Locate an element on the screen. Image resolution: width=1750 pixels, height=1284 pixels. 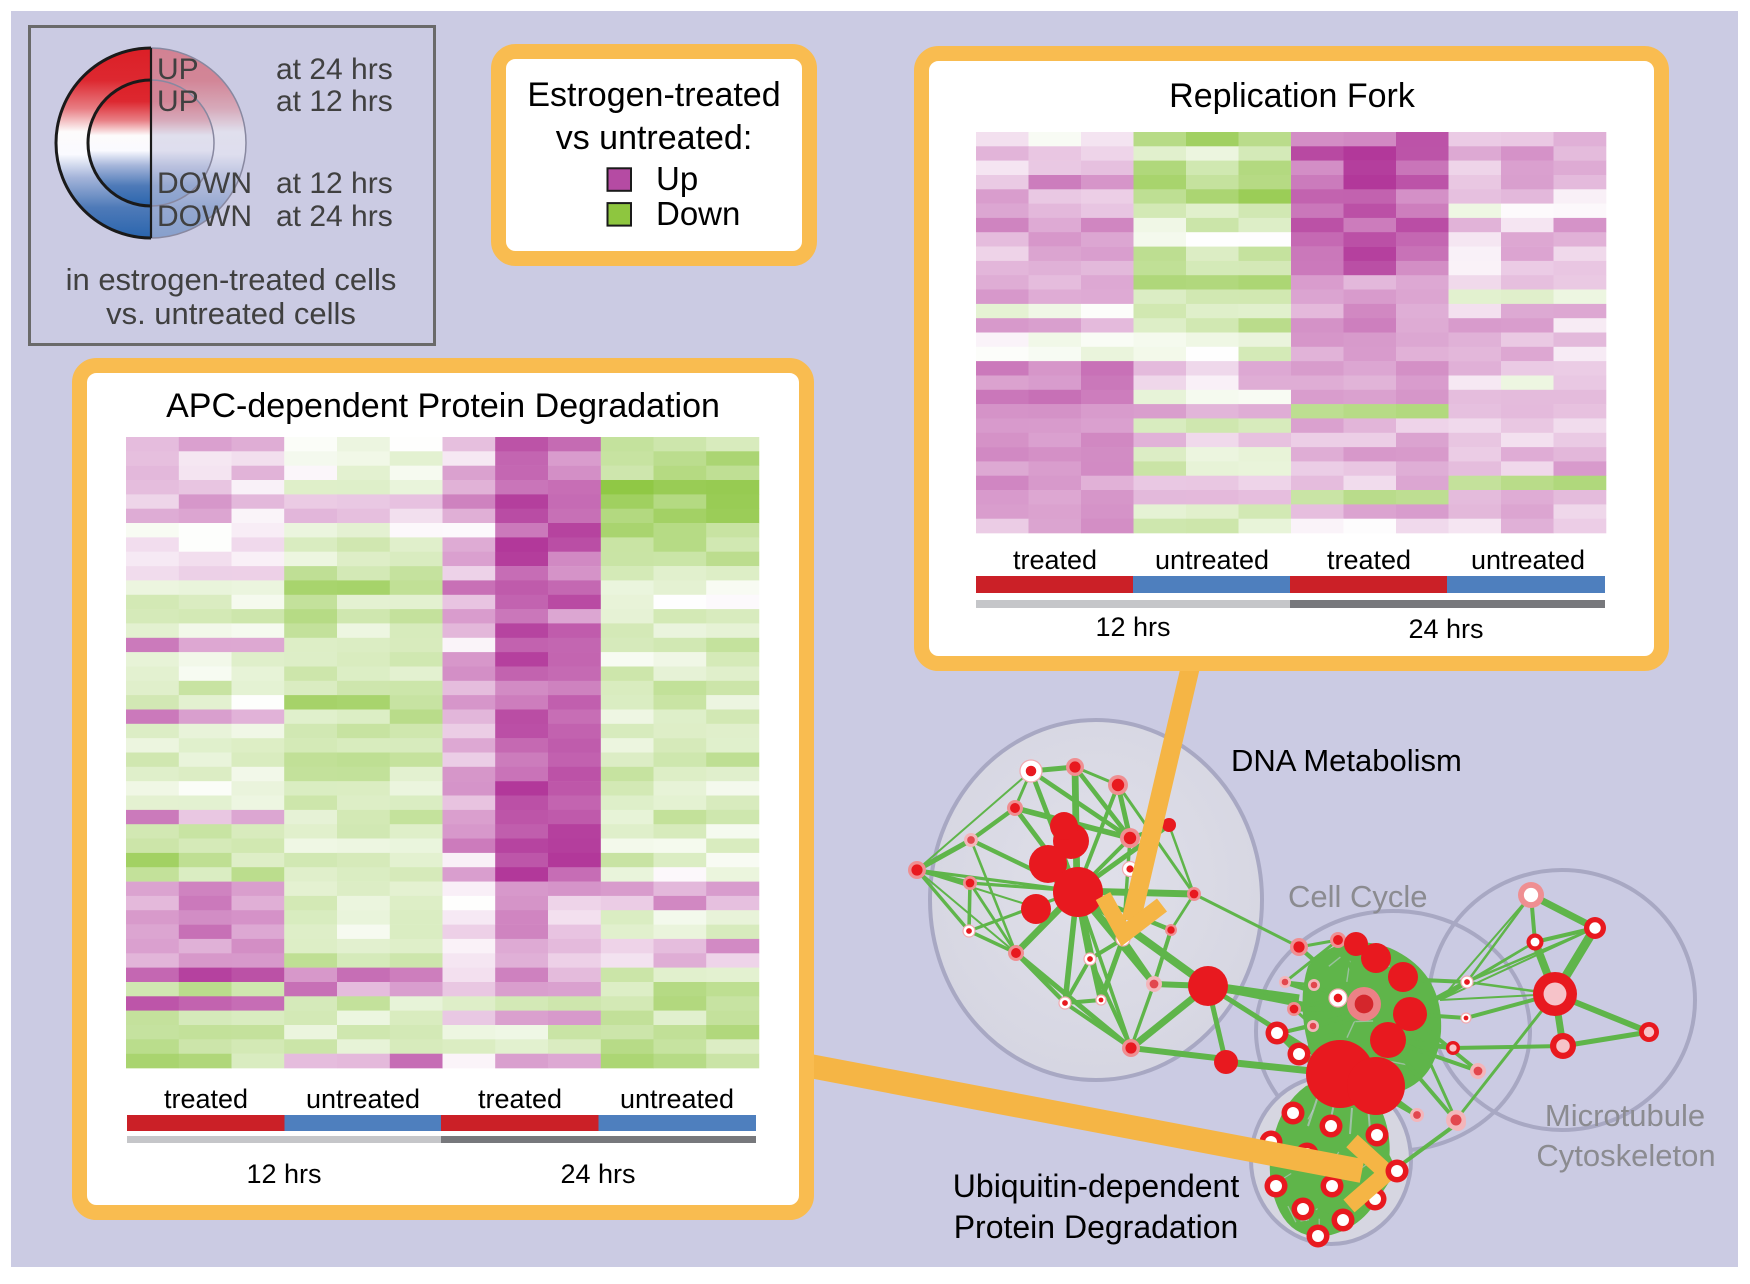
svg-text: Ubiquitin-dependent is located at coordinates (1096, 1186).